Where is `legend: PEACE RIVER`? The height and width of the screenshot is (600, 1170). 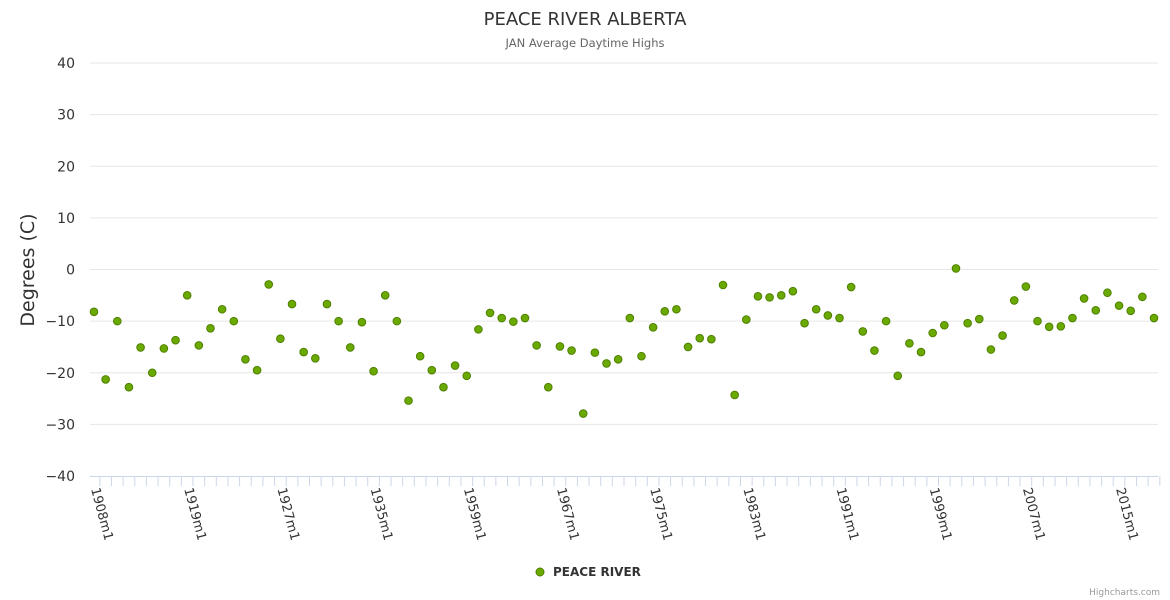
legend: PEACE RIVER is located at coordinates (588, 572).